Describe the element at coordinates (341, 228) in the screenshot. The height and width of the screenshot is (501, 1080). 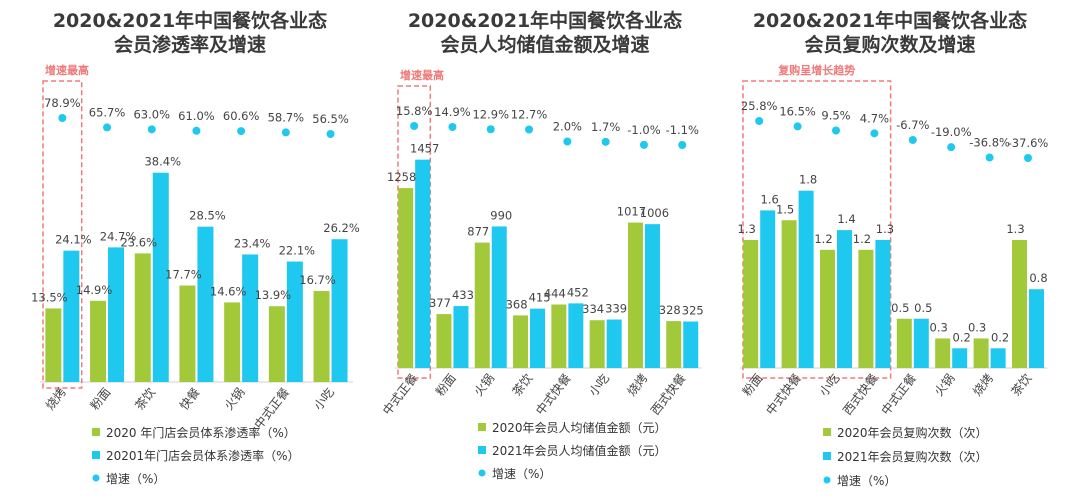
I see `data-label-2021: 26.2%` at that location.